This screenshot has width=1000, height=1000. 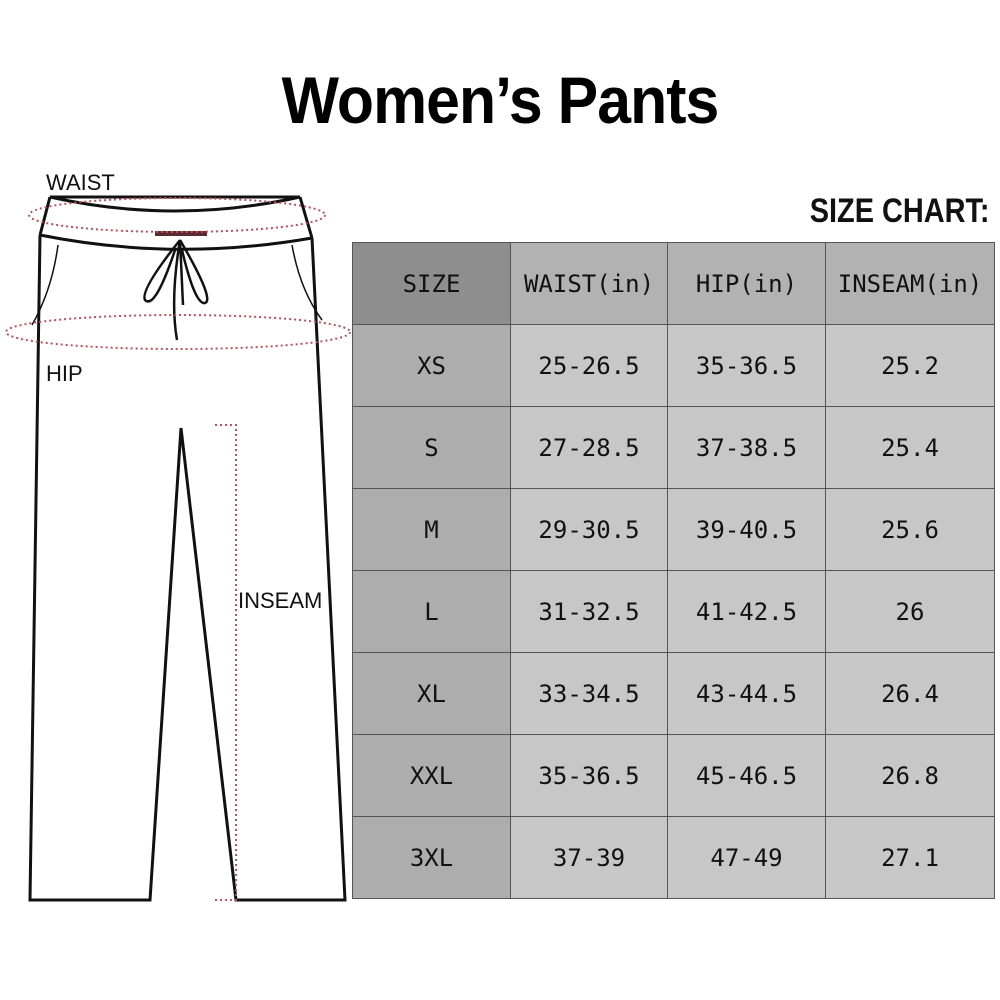 I want to click on cell-inseam: 26, so click(x=910, y=611).